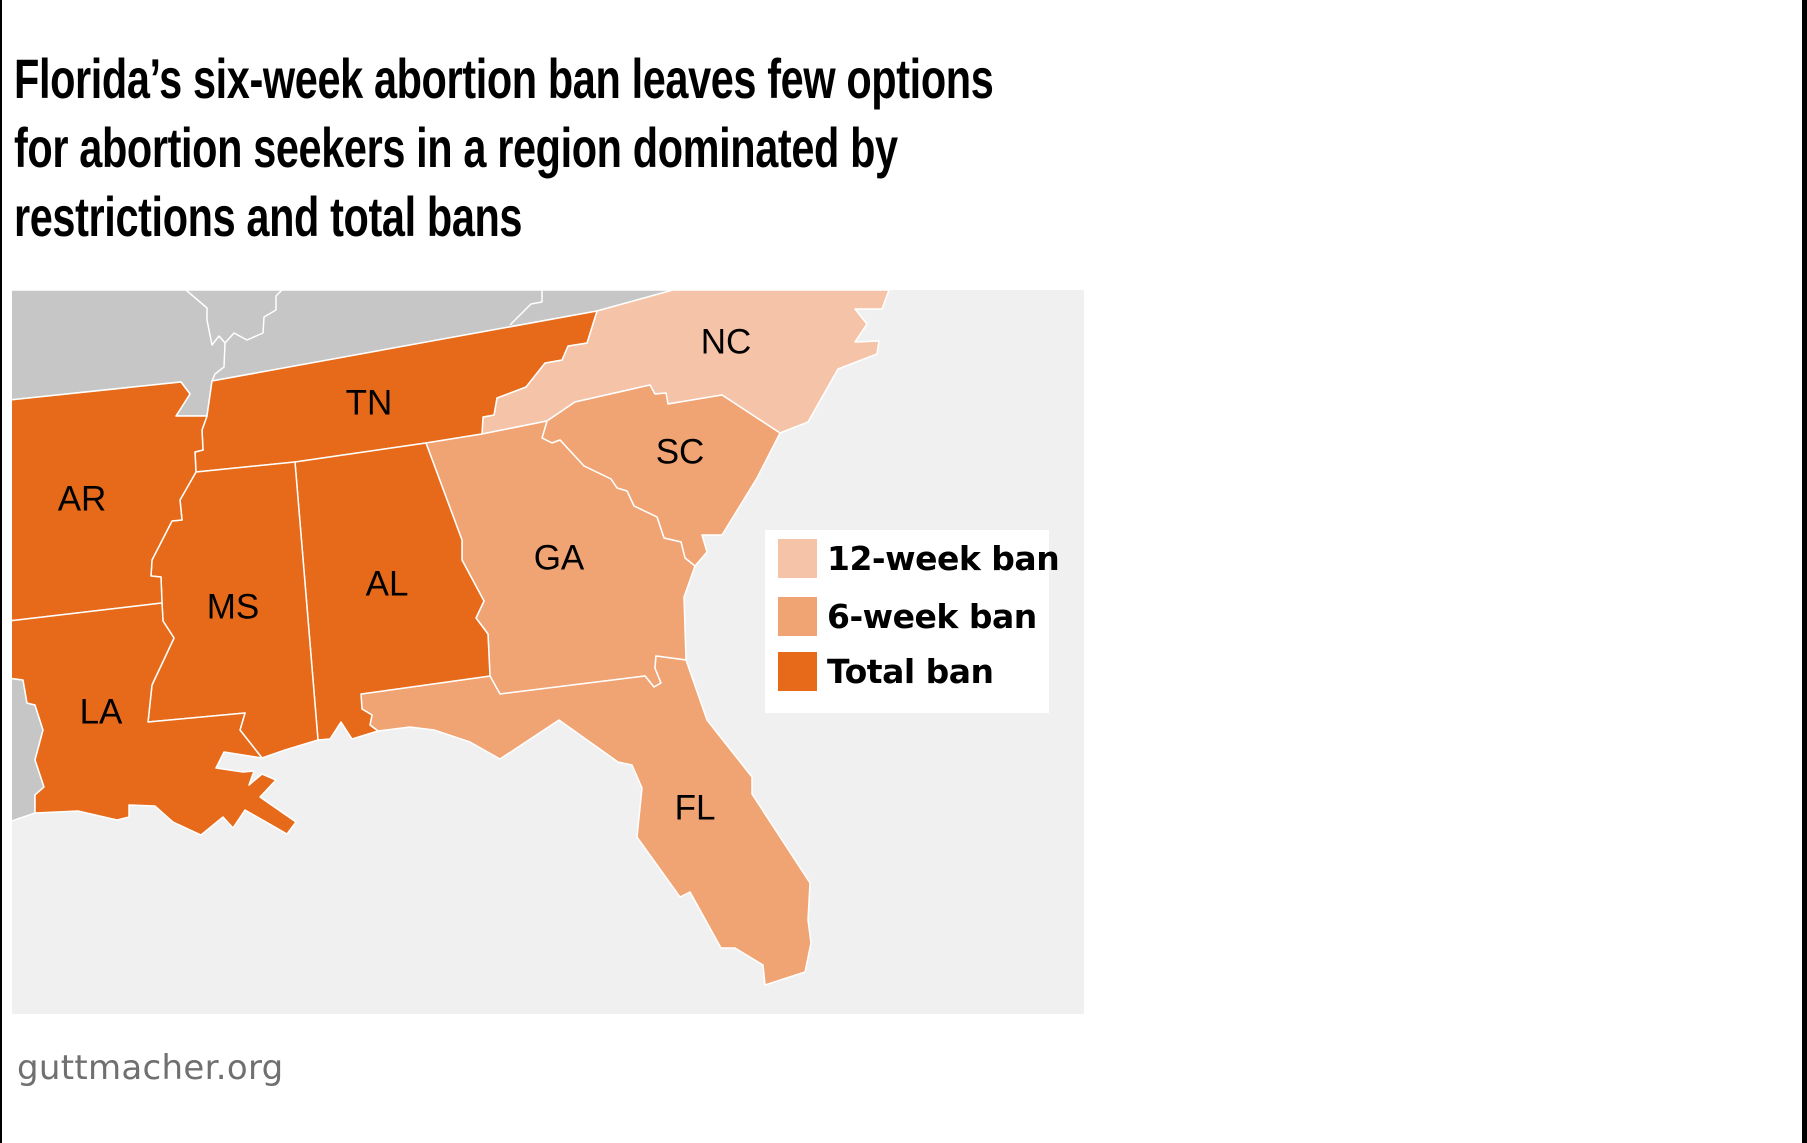  Describe the element at coordinates (726, 342) in the screenshot. I see `label-nc: NC` at that location.